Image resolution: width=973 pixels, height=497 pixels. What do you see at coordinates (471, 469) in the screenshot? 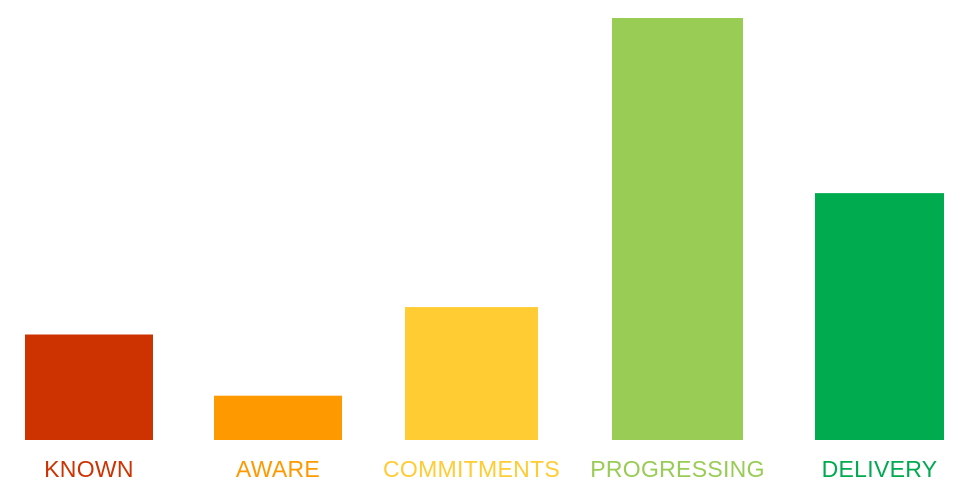
I see `category-label-commitments: COMMITMENTS` at bounding box center [471, 469].